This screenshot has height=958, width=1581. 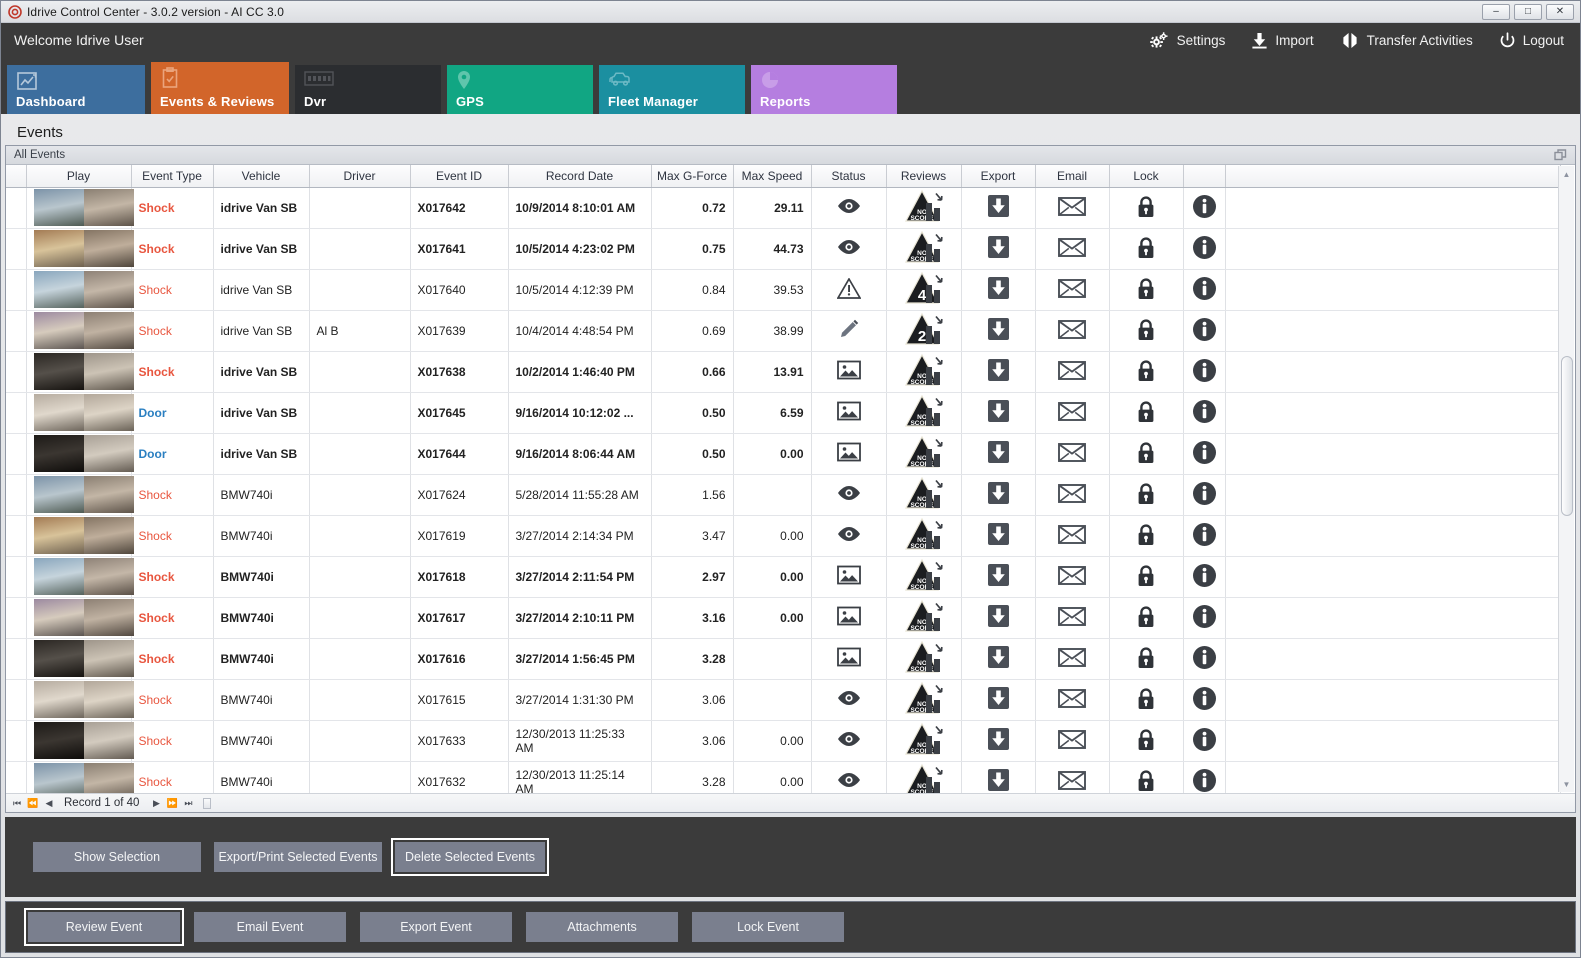 I want to click on email-event-button: Email Event, so click(x=270, y=927).